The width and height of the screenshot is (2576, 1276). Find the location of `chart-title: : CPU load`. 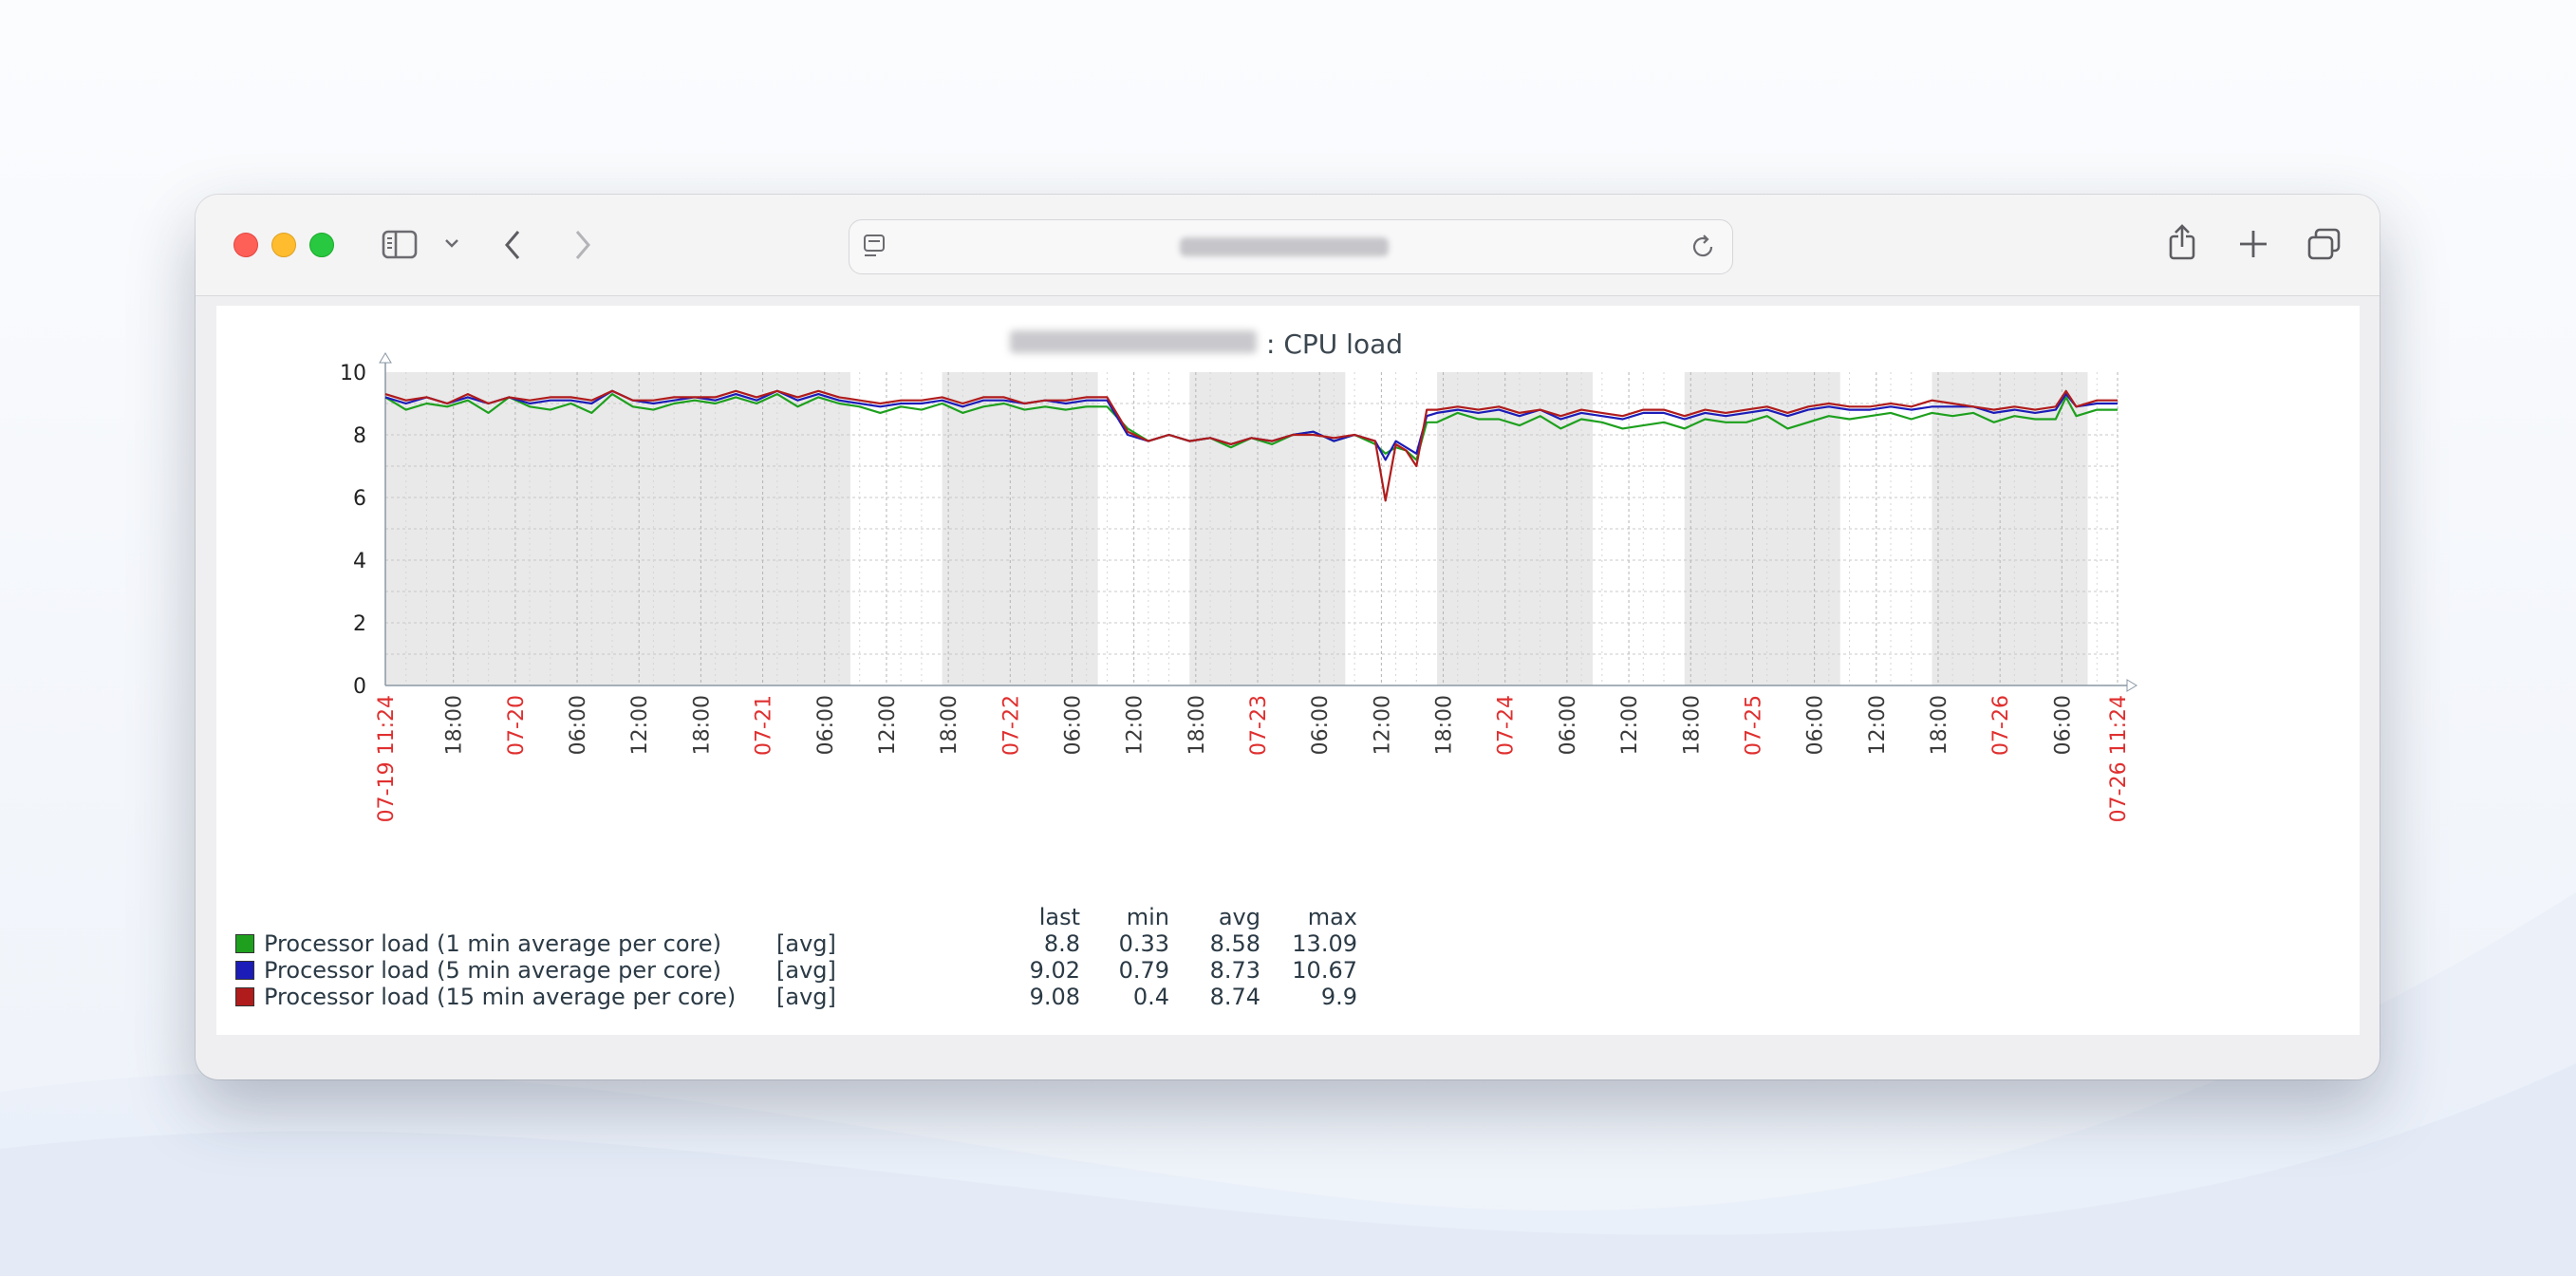

chart-title: : CPU load is located at coordinates (1335, 344).